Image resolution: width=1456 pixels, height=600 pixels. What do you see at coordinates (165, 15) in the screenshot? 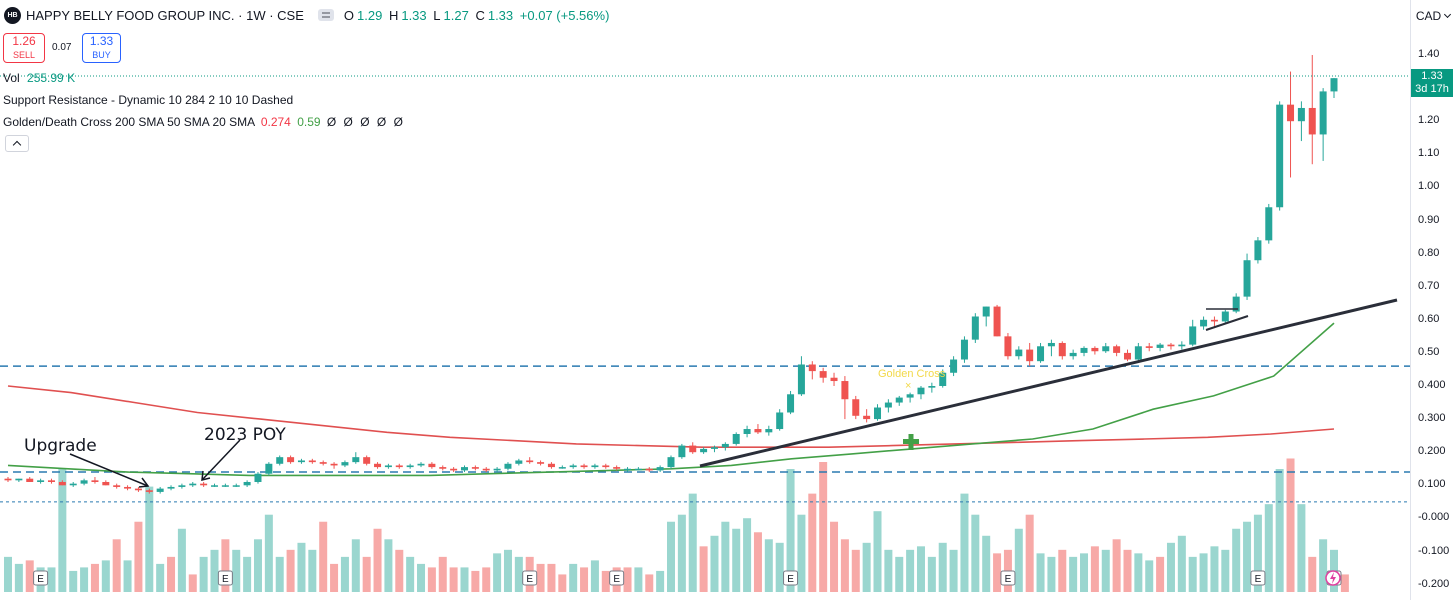
I see `symbol-title: HAPPY BELLY FOOD GROUP INC. · 1W · CSE` at bounding box center [165, 15].